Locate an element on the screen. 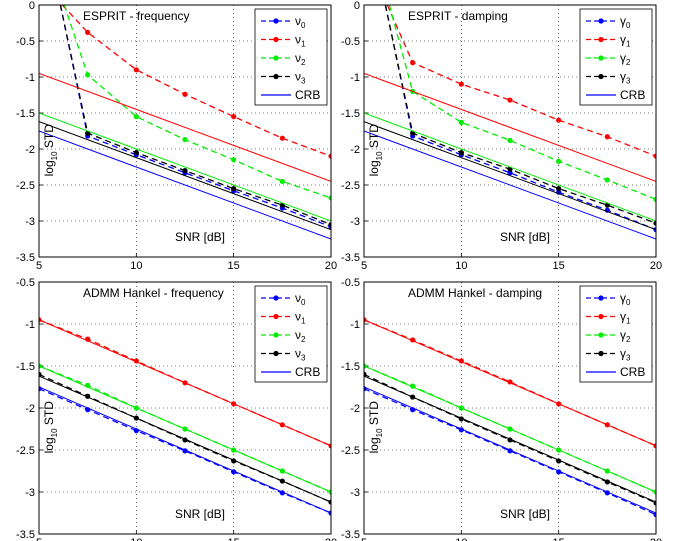 The width and height of the screenshot is (678, 541). legend-label: ν2 is located at coordinates (300, 59).